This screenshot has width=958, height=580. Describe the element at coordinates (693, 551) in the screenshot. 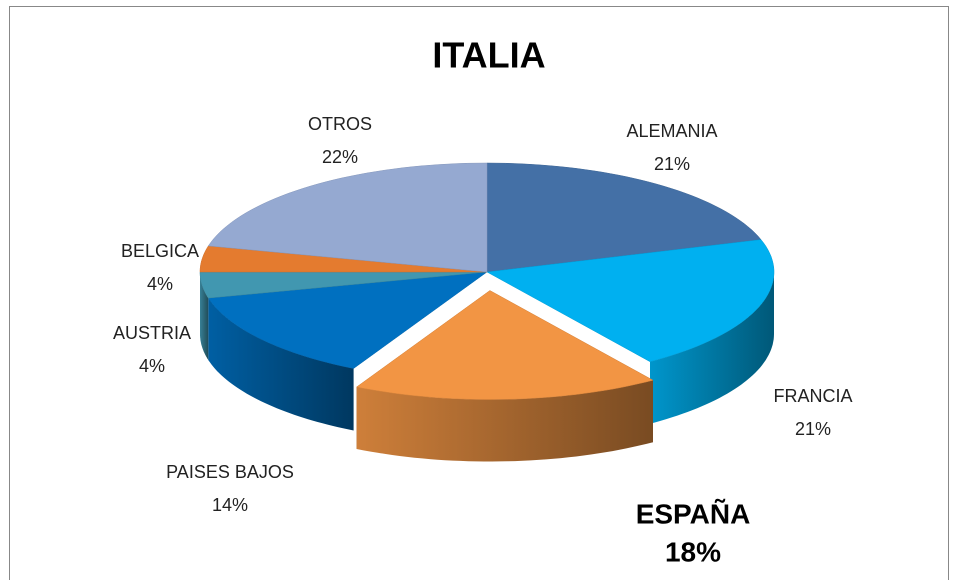

I see `data-label-value: 18%` at that location.